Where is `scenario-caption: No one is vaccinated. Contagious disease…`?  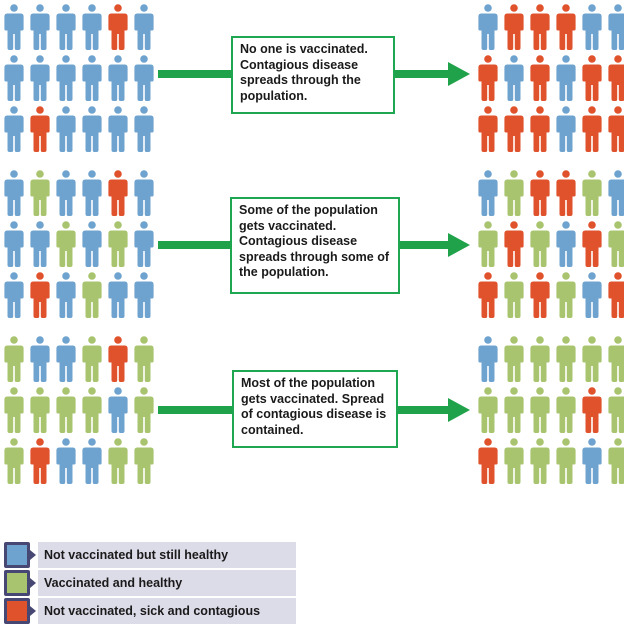
scenario-caption: No one is vaccinated. Contagious disease… is located at coordinates (313, 75).